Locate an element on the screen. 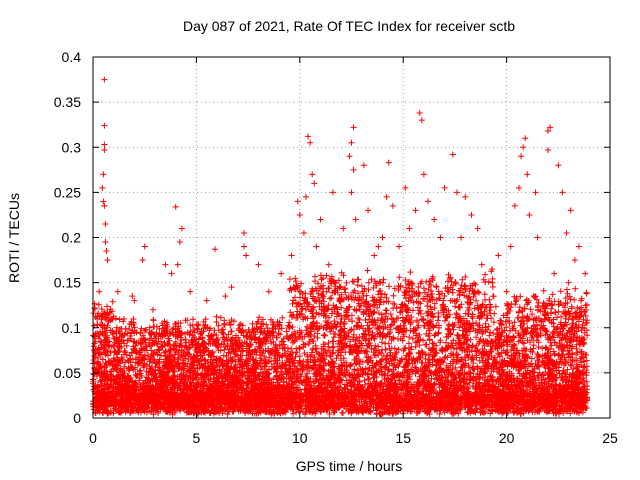  y-tick-label: 0.05 is located at coordinates (67, 373).